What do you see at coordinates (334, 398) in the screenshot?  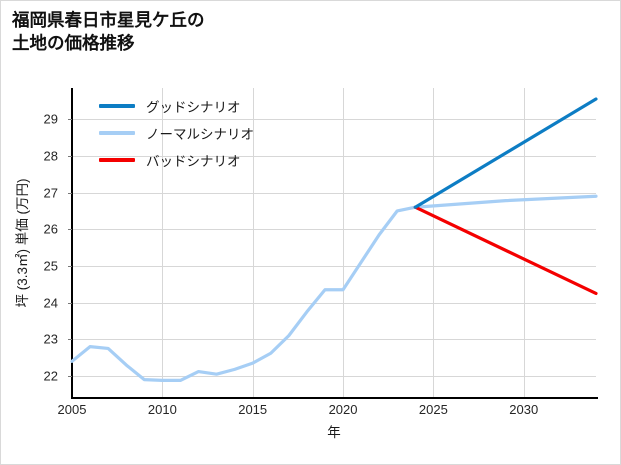 I see `x-axis-spine` at bounding box center [334, 398].